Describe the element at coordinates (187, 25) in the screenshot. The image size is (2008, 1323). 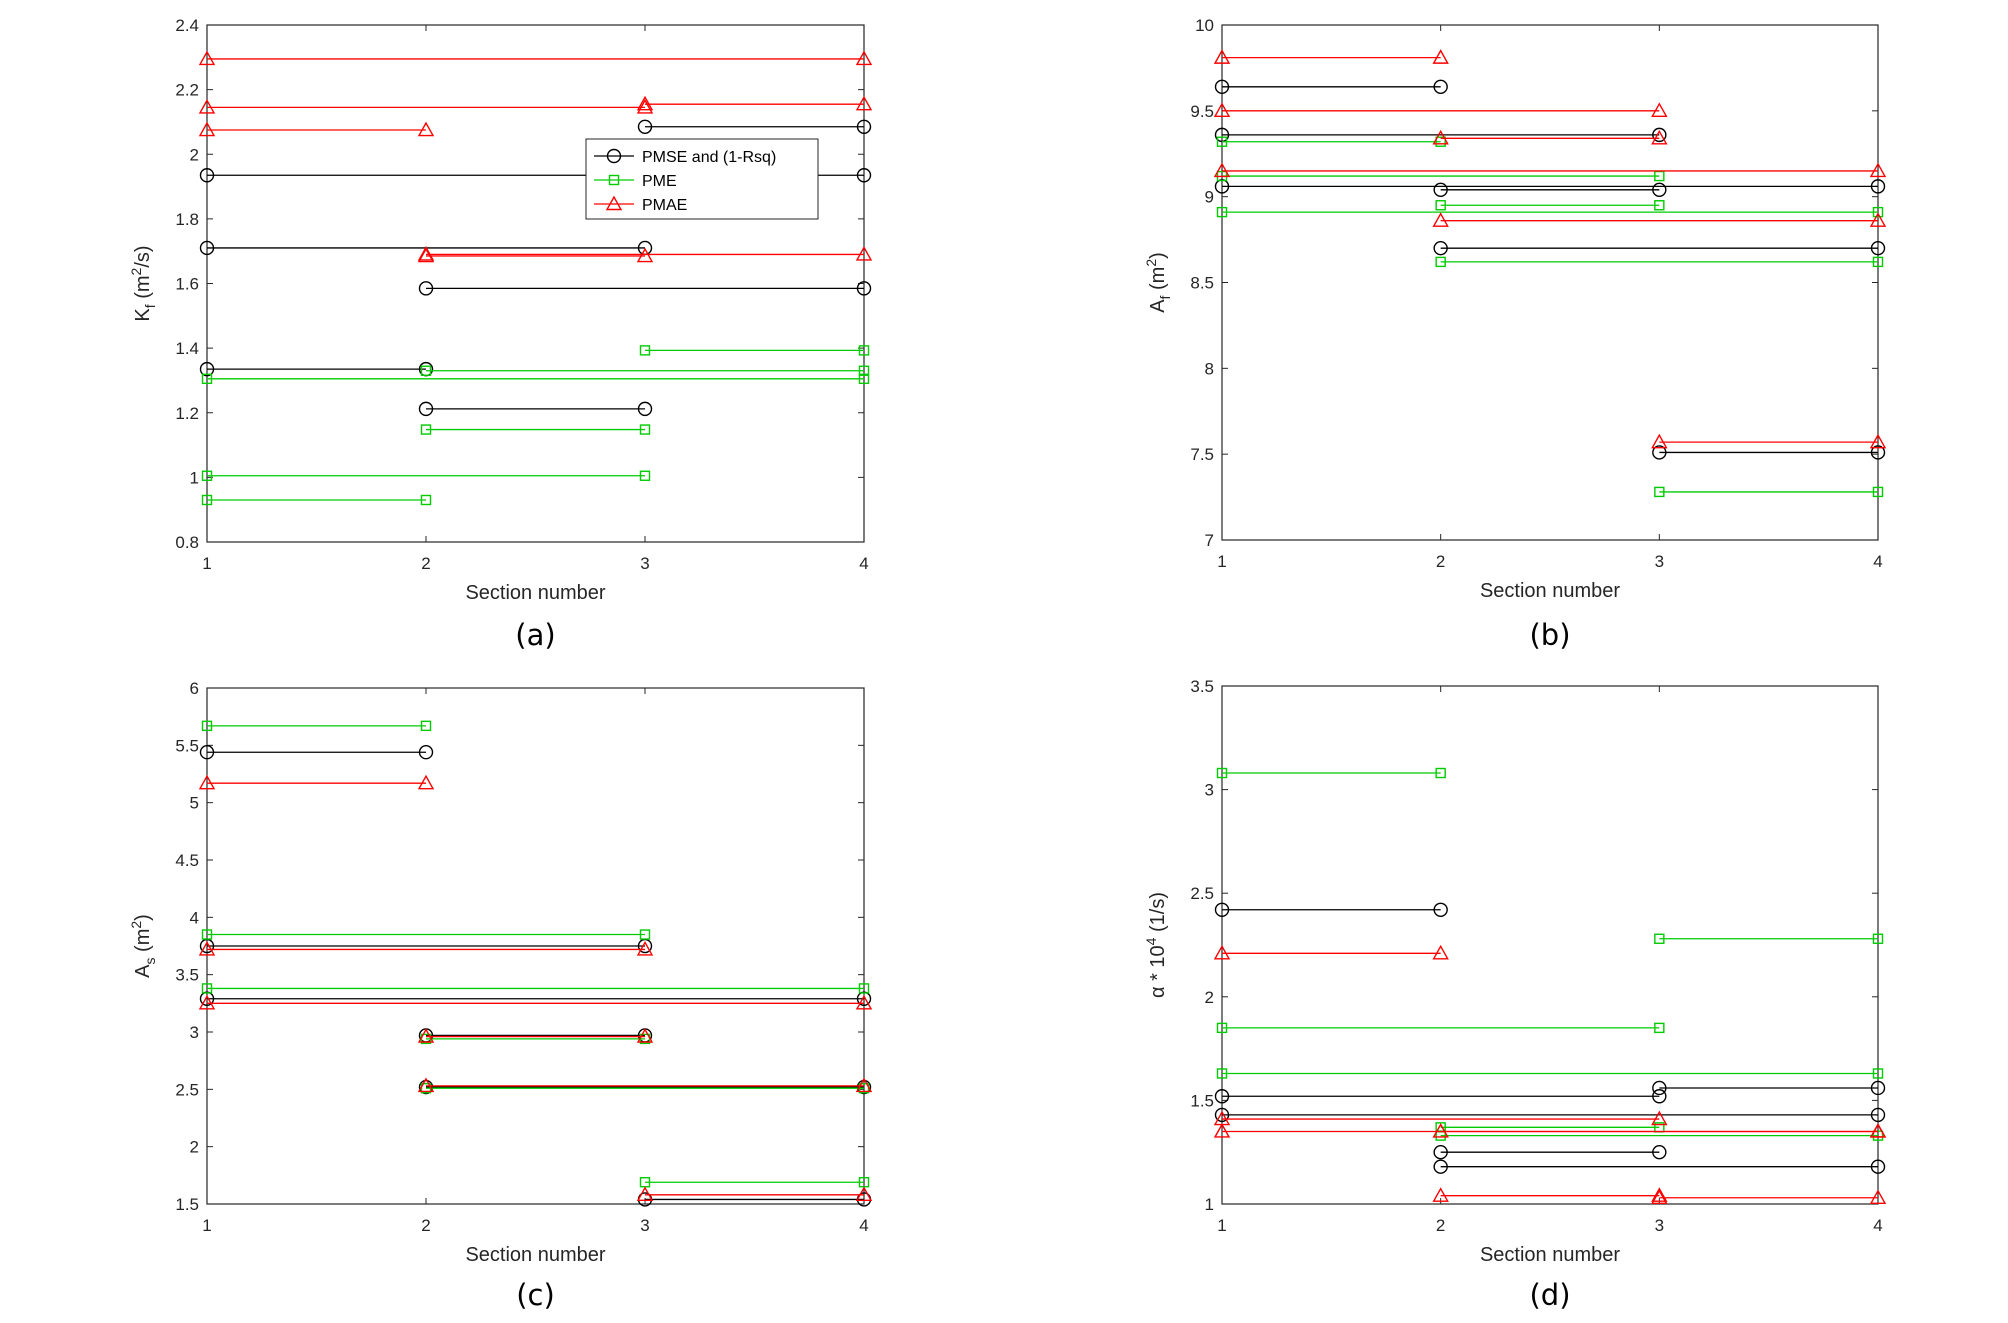
I see `y-tick-label: 2.4` at that location.